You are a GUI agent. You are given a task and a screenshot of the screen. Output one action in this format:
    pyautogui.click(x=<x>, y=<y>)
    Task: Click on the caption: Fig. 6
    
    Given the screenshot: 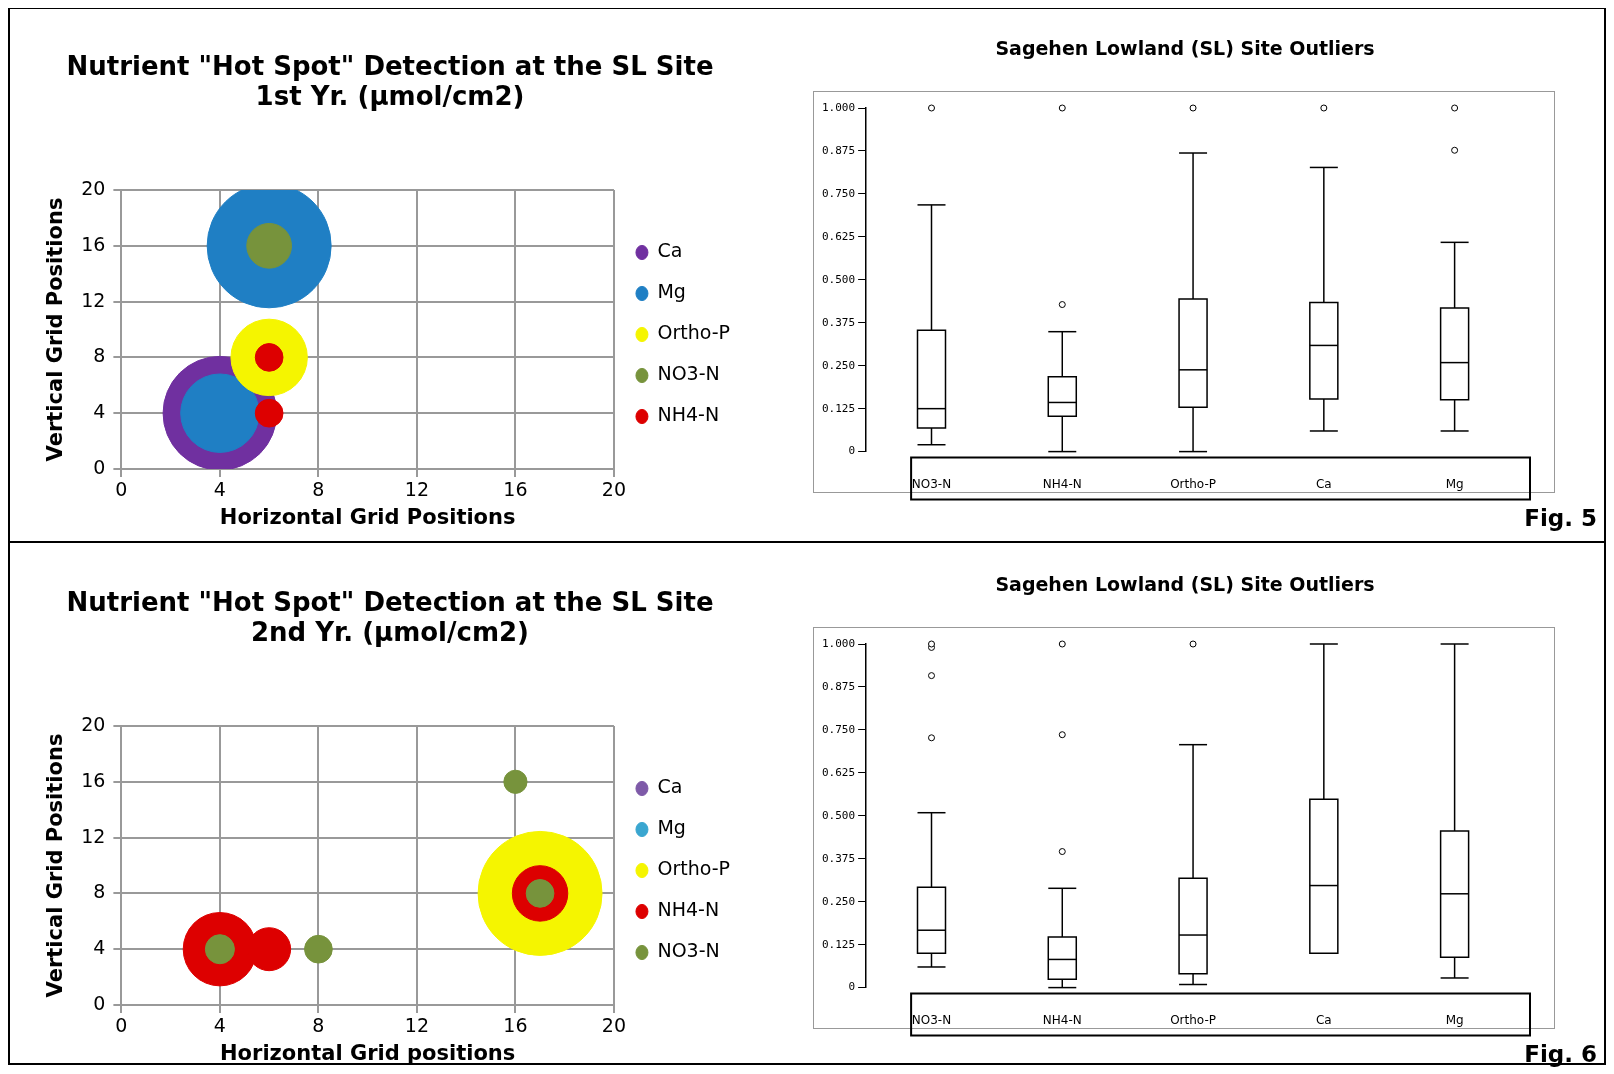 What is the action you would take?
    pyautogui.click(x=1560, y=1054)
    